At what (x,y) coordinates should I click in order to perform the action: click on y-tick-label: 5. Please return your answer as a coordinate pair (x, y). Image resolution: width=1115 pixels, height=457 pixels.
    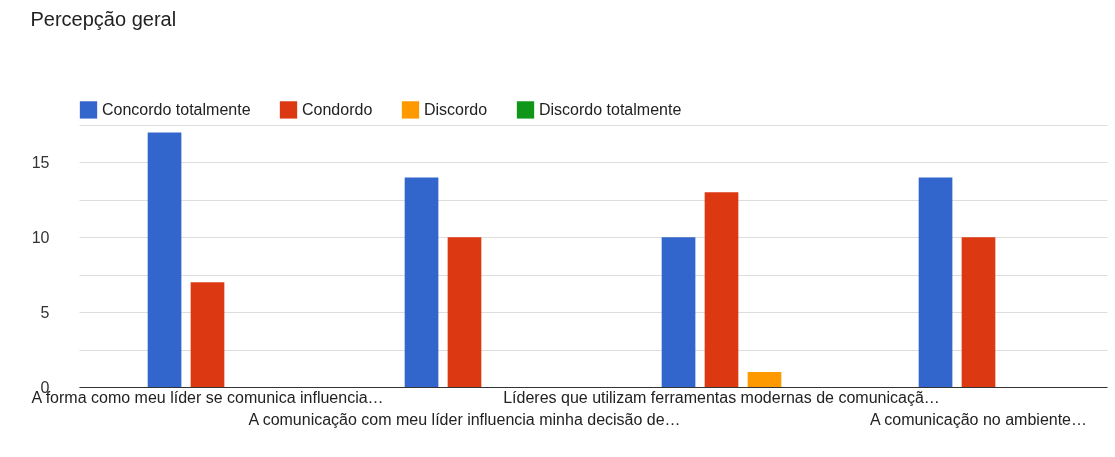
    Looking at the image, I should click on (45, 312).